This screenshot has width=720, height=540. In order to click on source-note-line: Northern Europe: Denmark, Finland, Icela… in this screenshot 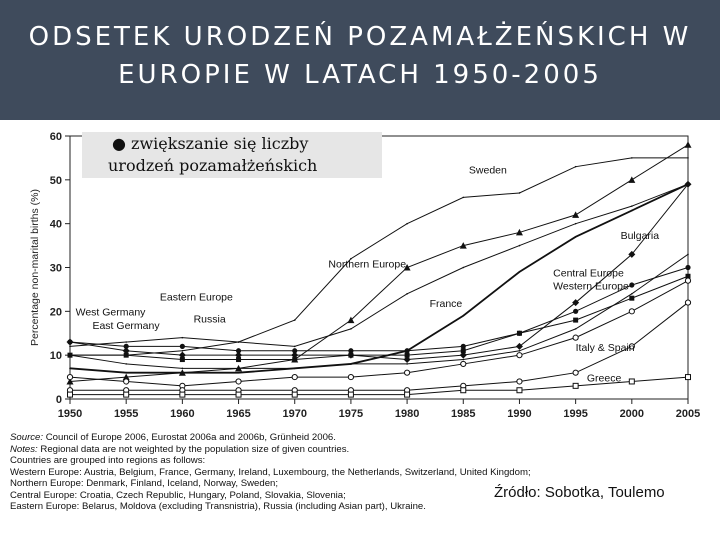, I will do `click(144, 483)`.